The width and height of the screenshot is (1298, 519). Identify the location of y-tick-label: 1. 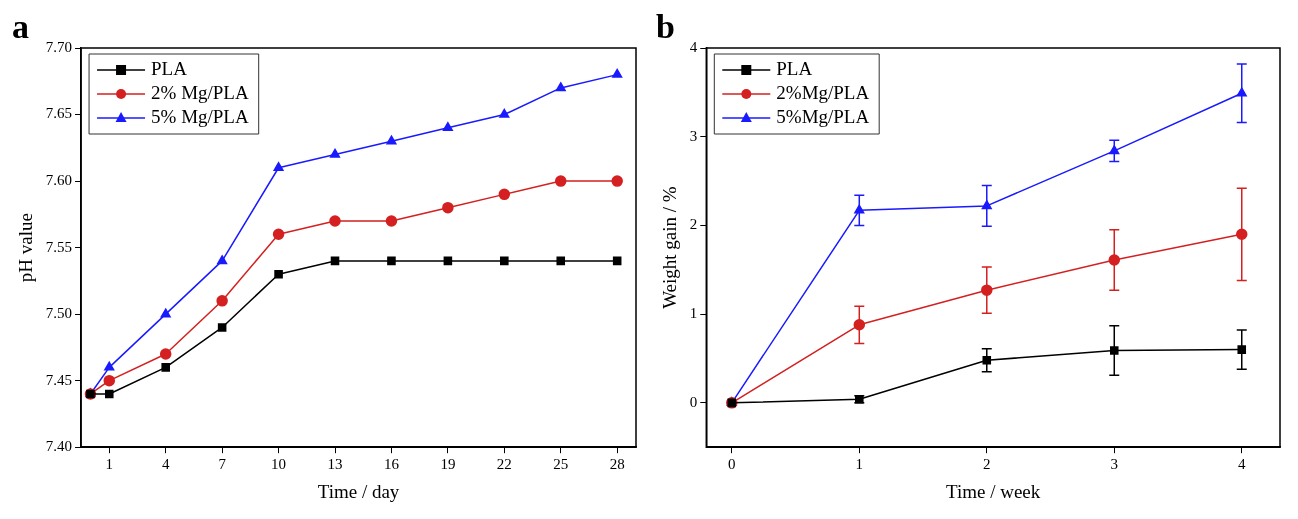
(693, 313).